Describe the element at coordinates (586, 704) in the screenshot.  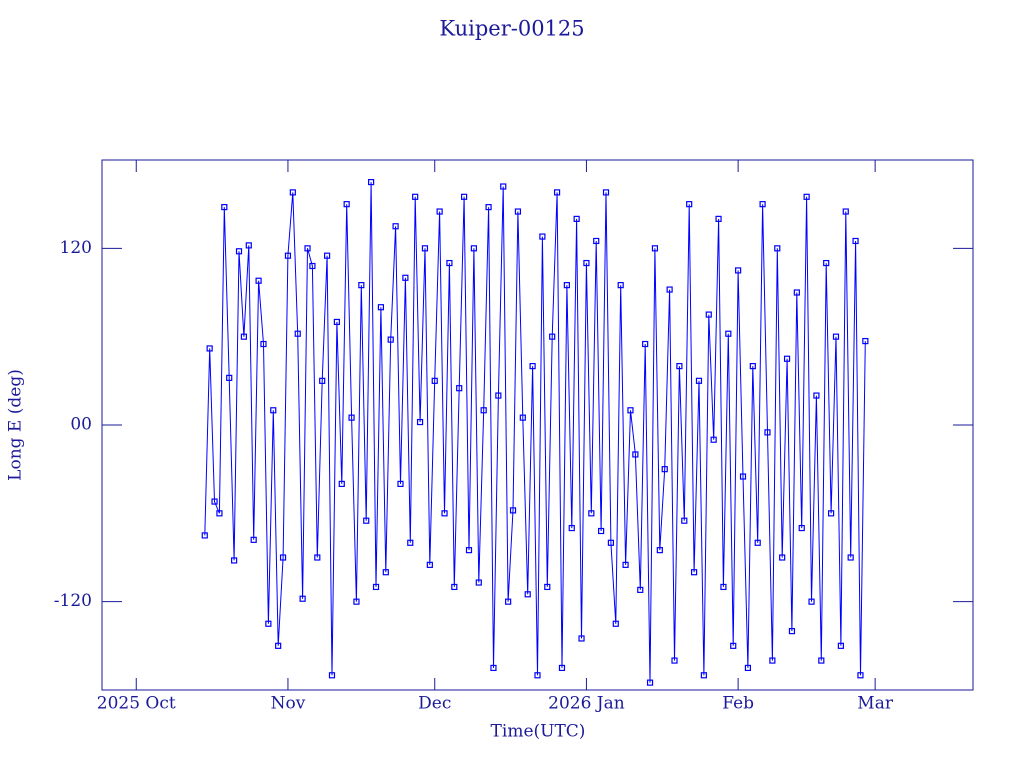
I see `x-tick-label: 2026 Jan` at that location.